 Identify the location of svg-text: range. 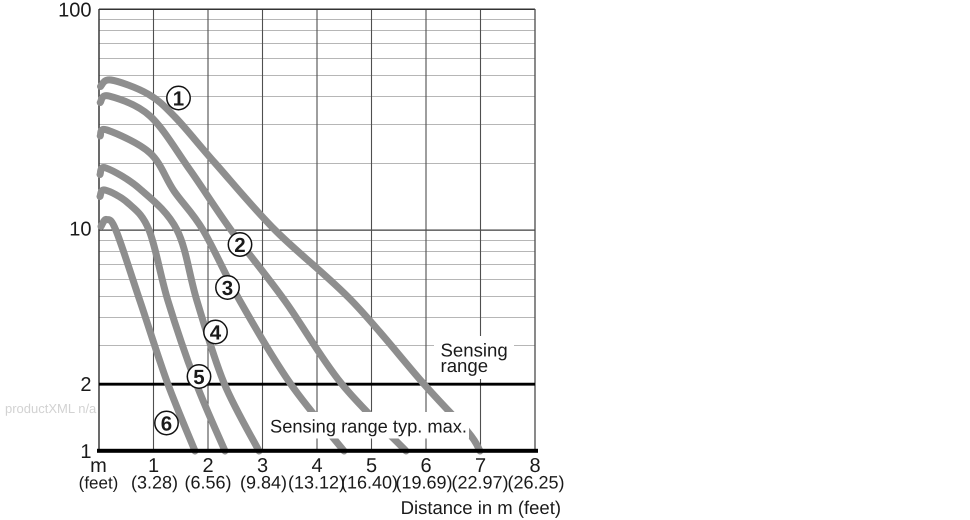
(465, 365).